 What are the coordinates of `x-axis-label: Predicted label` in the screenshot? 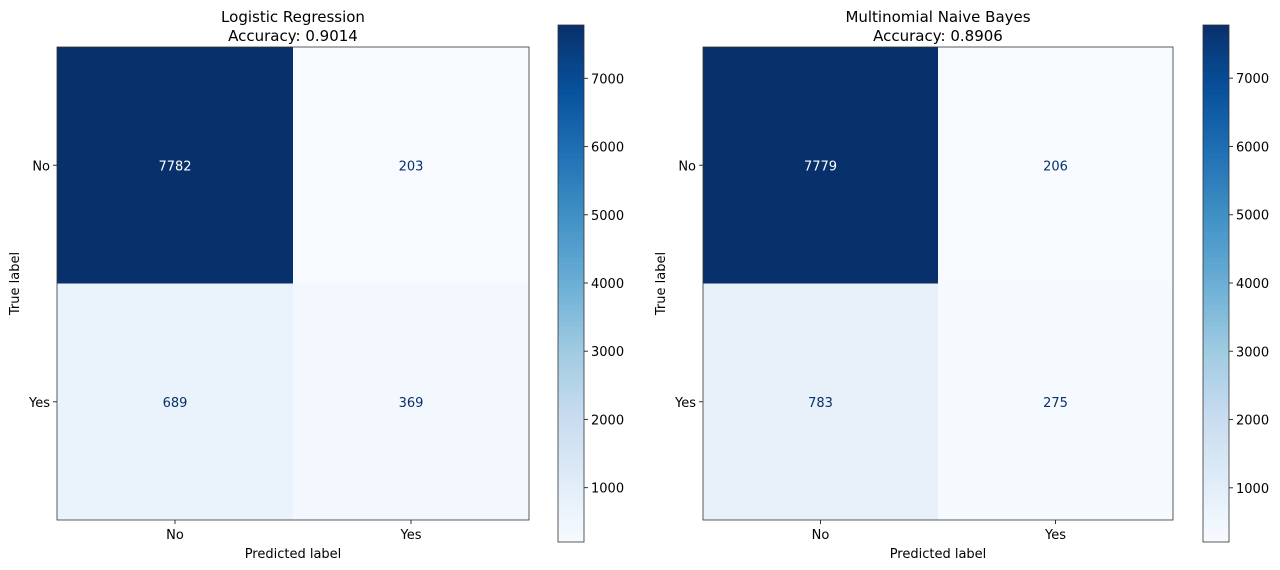 It's located at (293, 554).